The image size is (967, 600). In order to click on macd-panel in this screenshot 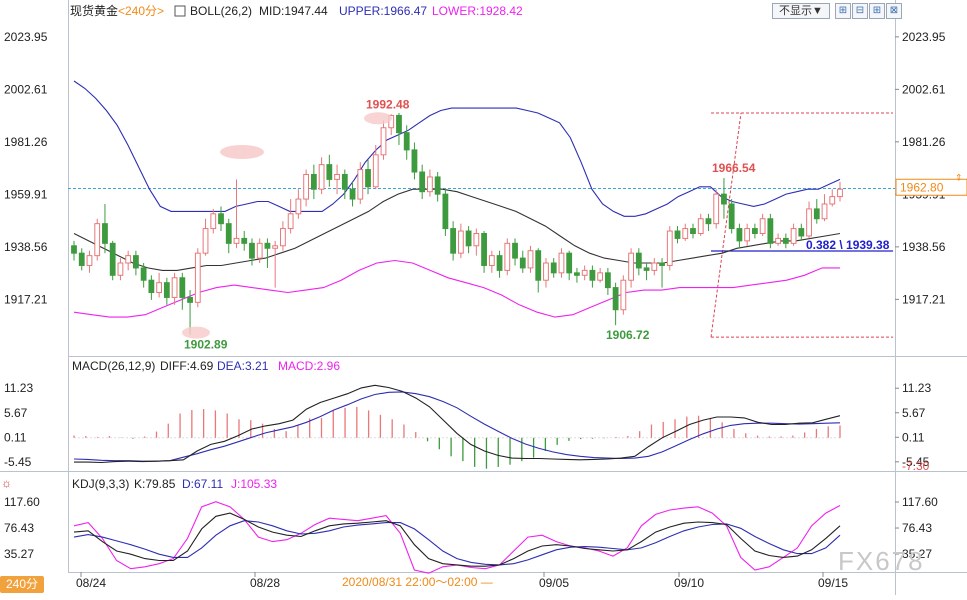, I will do `click(457, 426)`.